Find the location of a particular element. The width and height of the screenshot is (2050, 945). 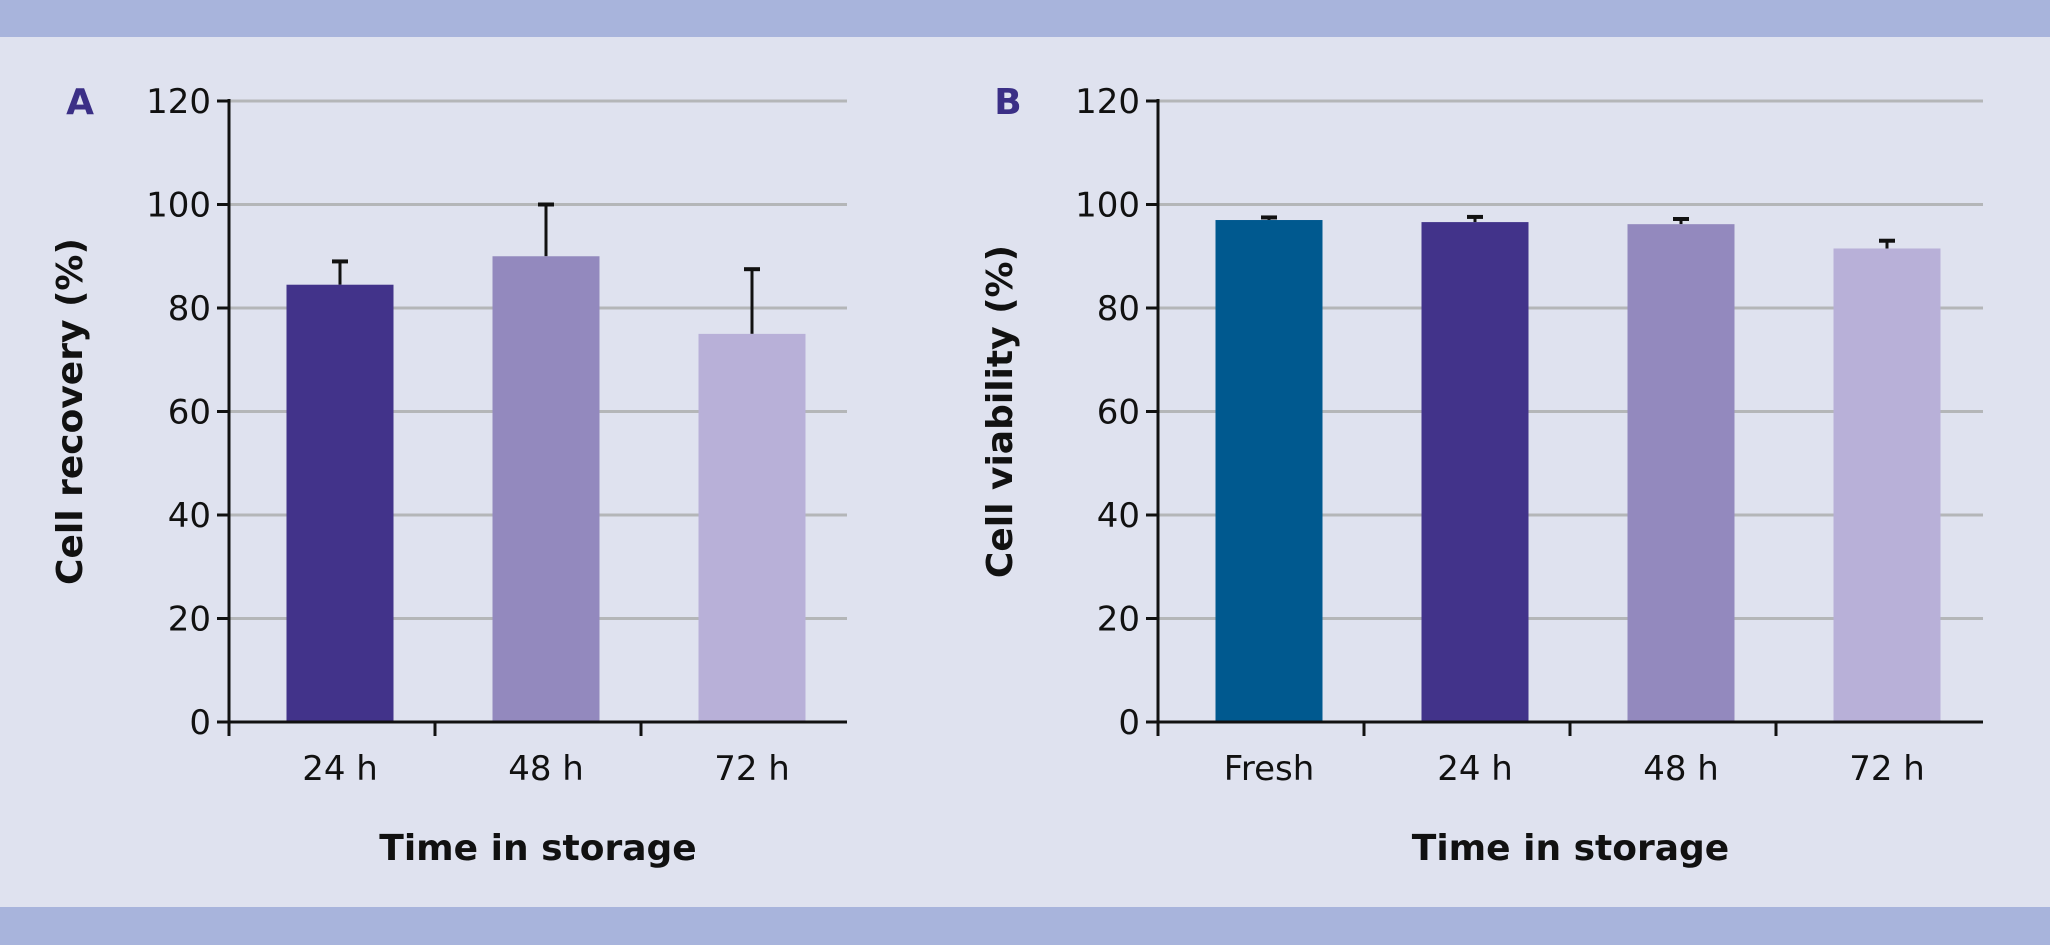

panel-label: B is located at coordinates (1007, 102).